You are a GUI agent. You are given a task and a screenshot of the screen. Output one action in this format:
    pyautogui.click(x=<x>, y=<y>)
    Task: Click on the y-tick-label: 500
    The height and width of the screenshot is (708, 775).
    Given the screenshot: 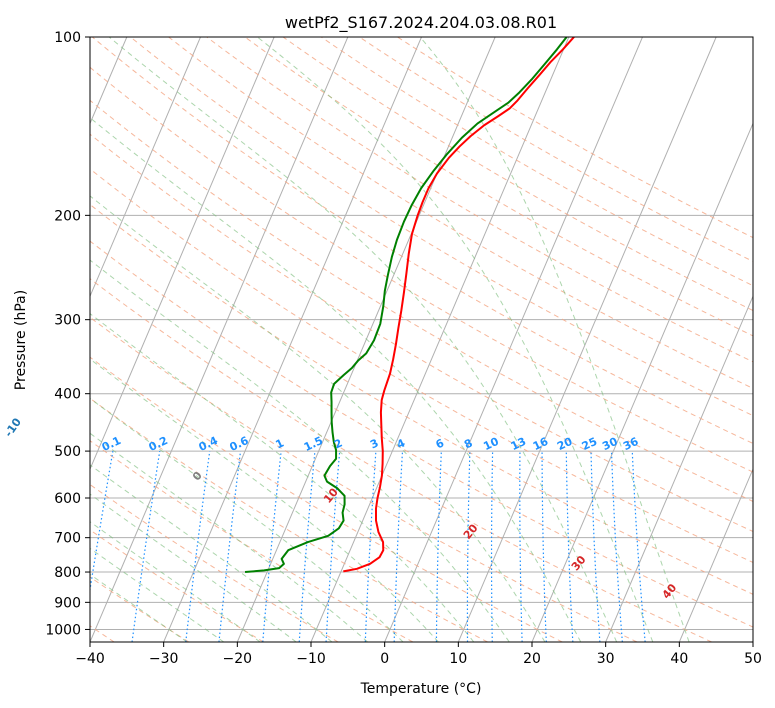 What is the action you would take?
    pyautogui.click(x=67, y=452)
    